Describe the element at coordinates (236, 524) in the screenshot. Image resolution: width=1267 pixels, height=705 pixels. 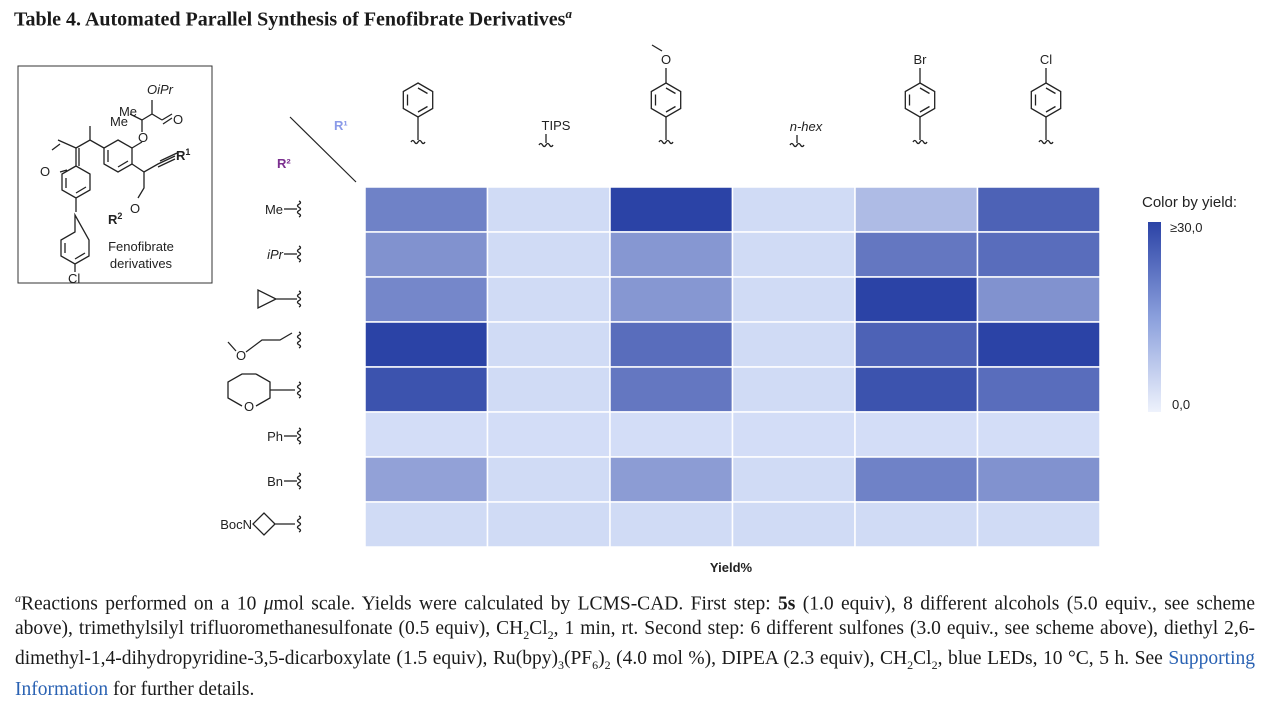
I see `bocn-label: BocN` at that location.